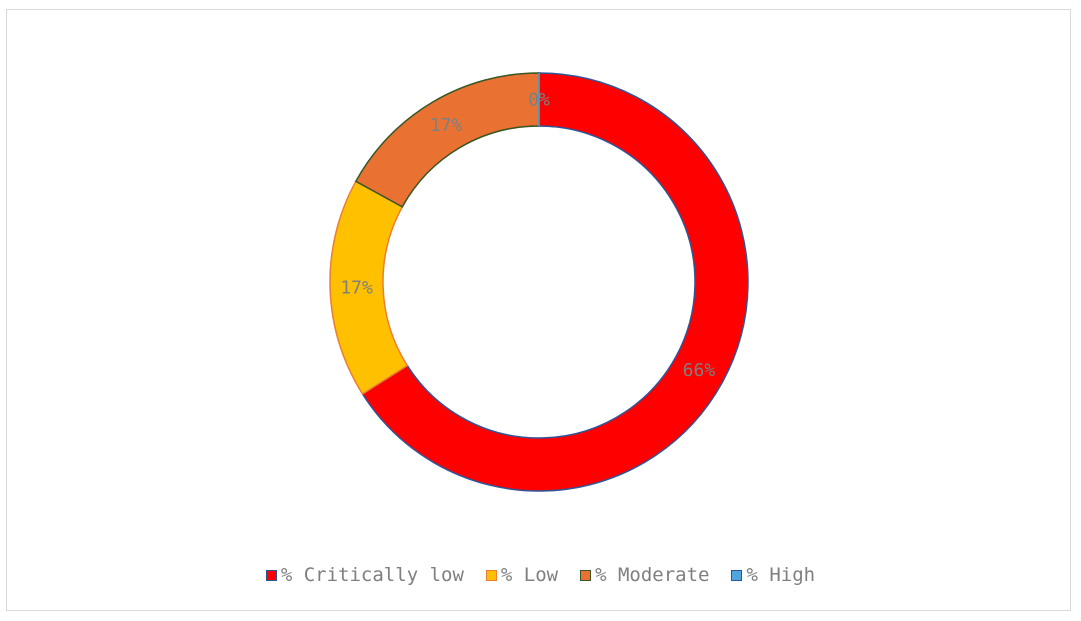 The width and height of the screenshot is (1081, 621). I want to click on legend-item-moderate: % Moderate, so click(644, 575).